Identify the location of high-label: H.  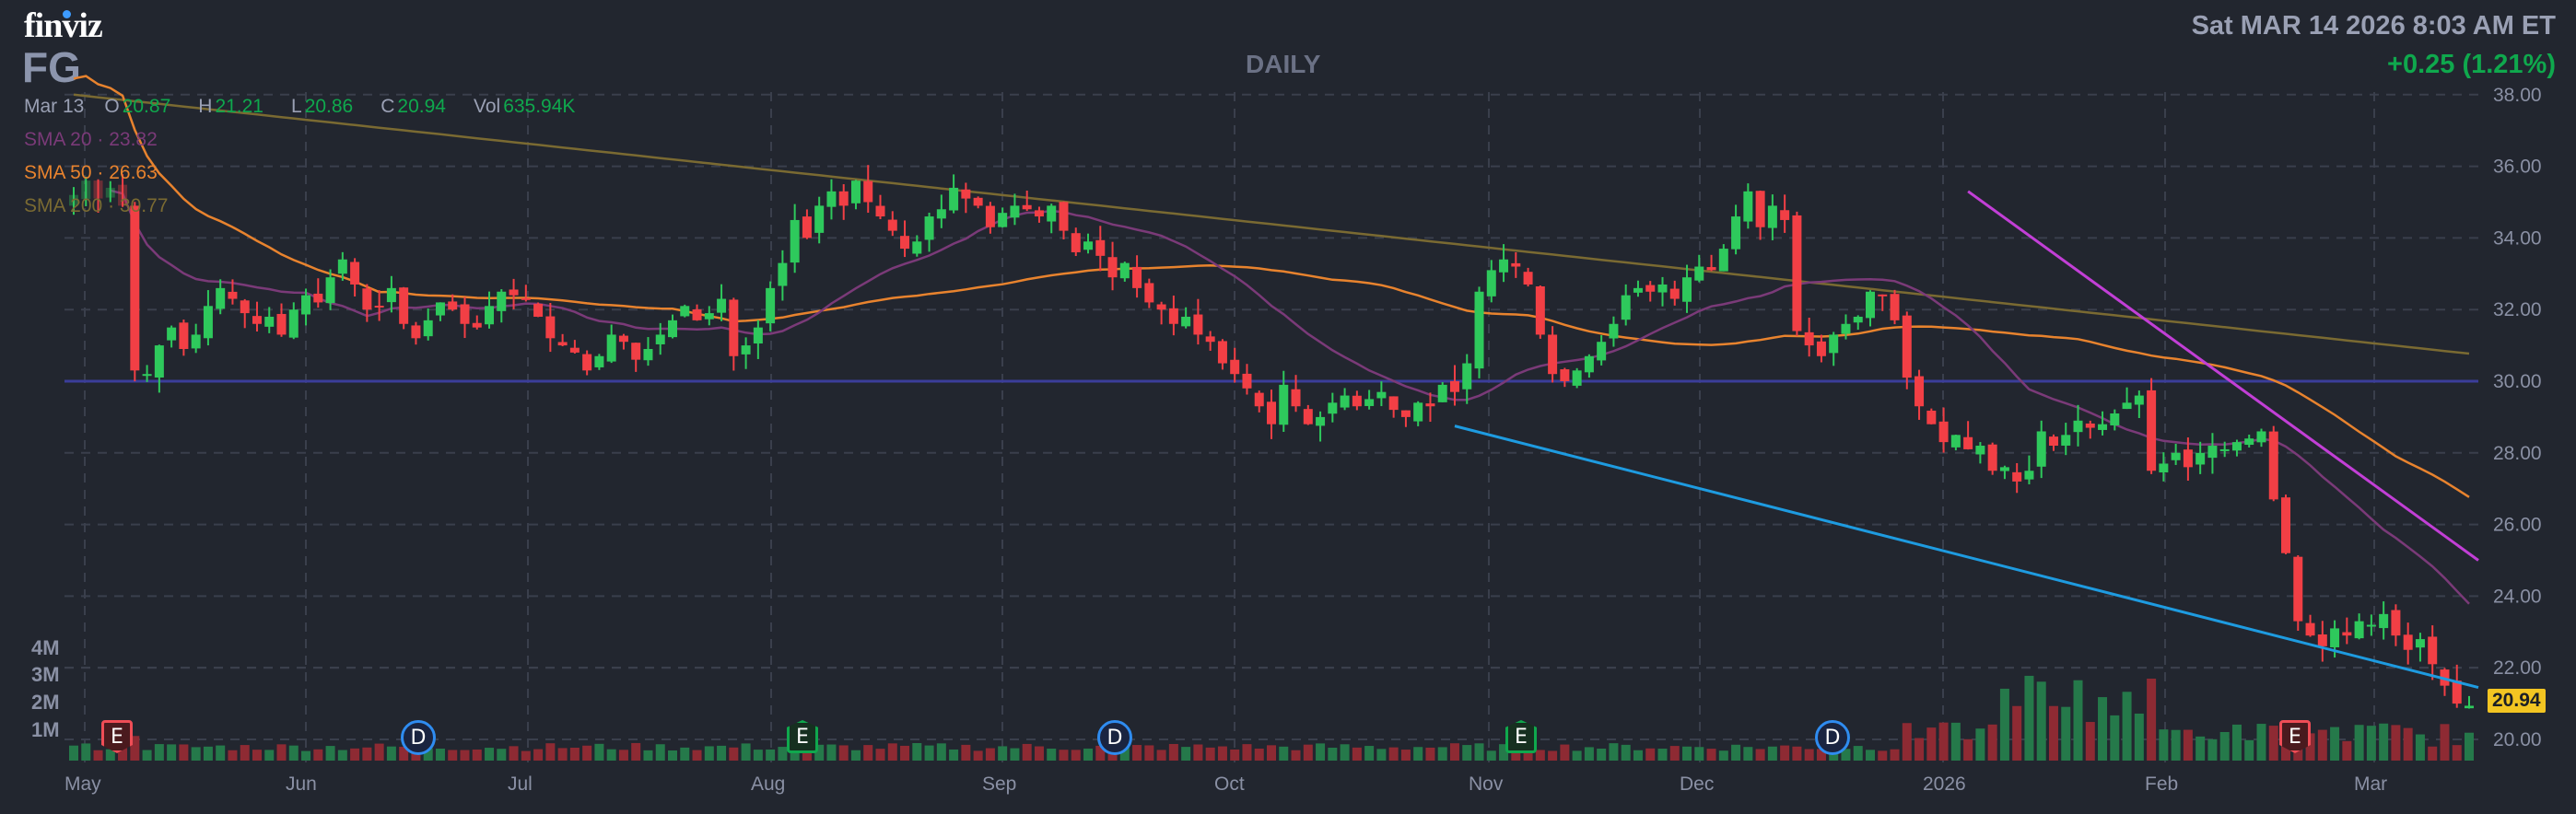
(205, 106).